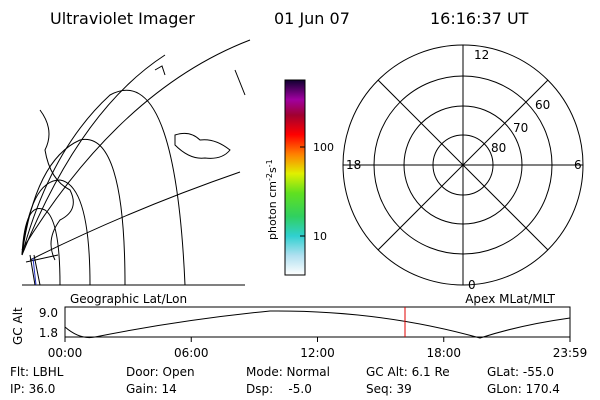 This screenshot has height=400, width=600. What do you see at coordinates (323, 147) in the screenshot?
I see `colorbar-tick-label: 100` at bounding box center [323, 147].